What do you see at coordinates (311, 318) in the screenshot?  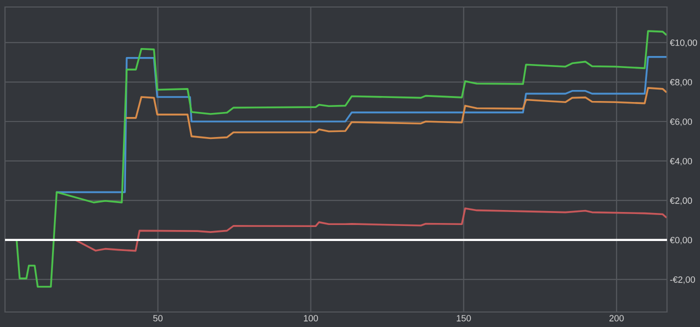 I see `x-tick-label: 100` at bounding box center [311, 318].